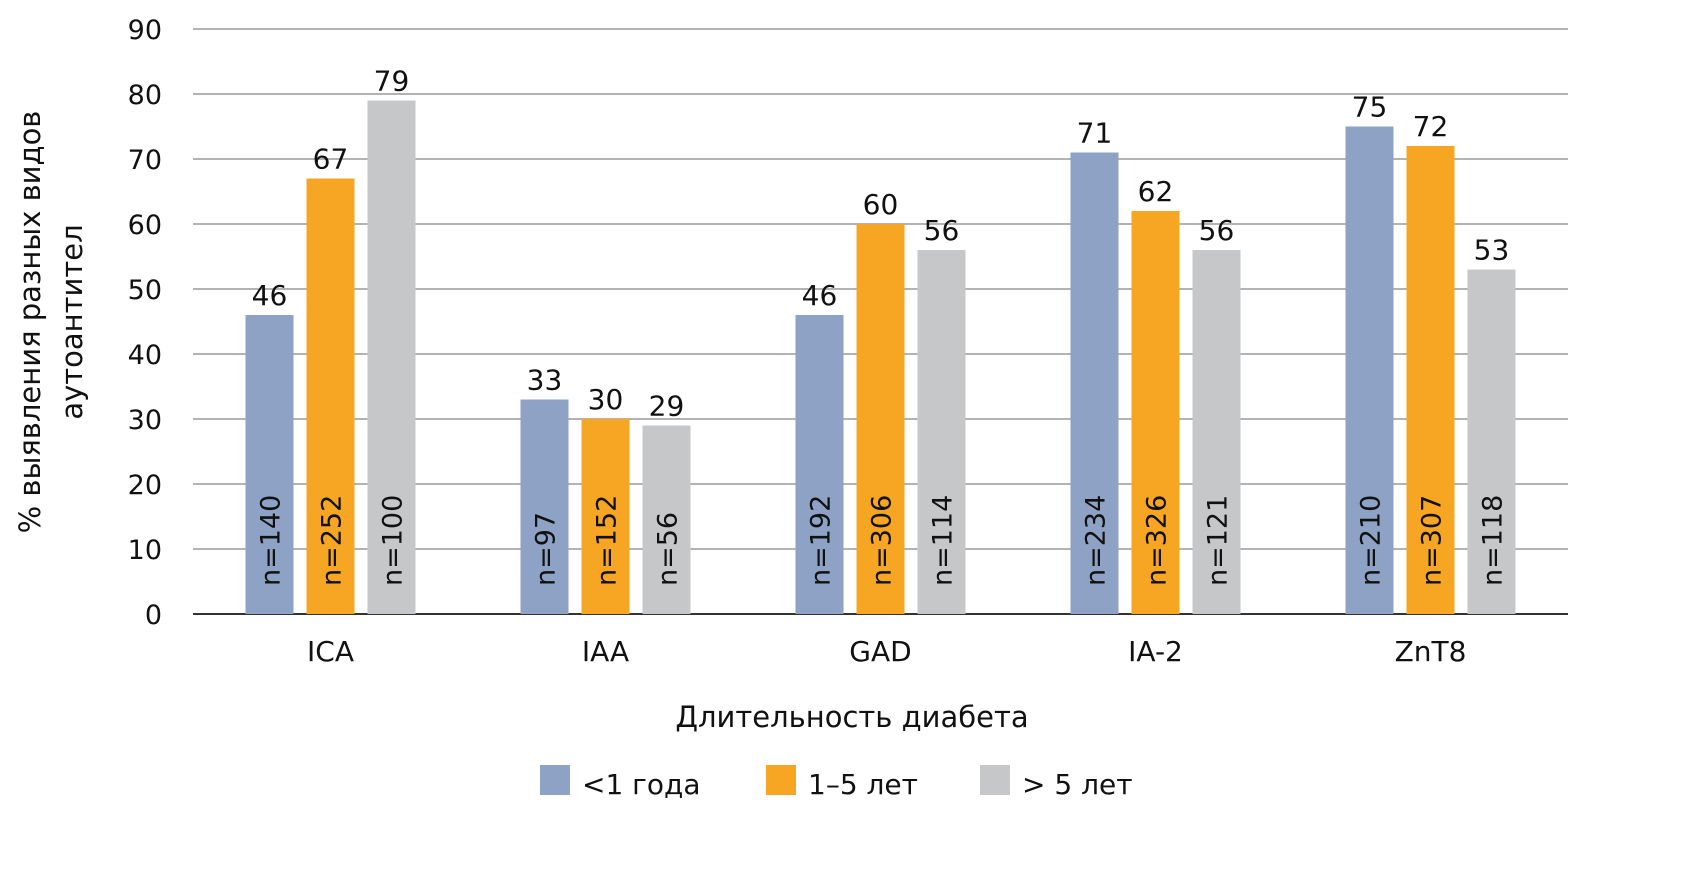  What do you see at coordinates (145, 30) in the screenshot?
I see `y-tick-label: 90` at bounding box center [145, 30].